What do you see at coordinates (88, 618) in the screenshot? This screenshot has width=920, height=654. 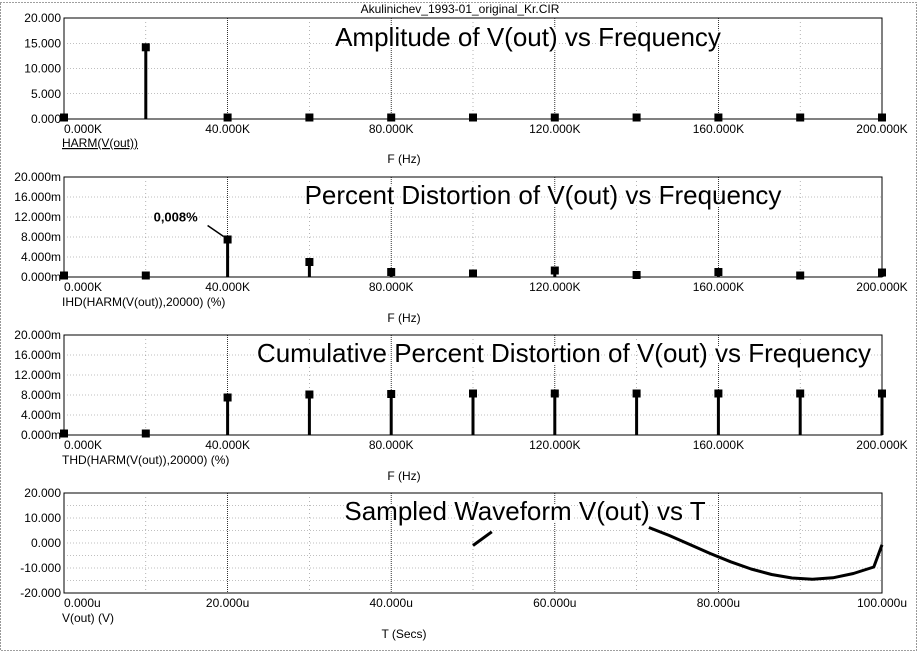 I see `trace-label: V(out) (V)` at bounding box center [88, 618].